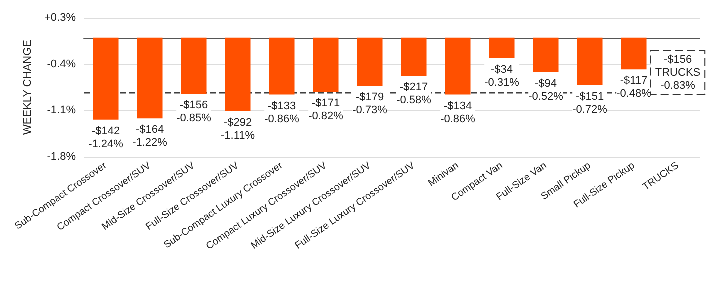 Image resolution: width=720 pixels, height=285 pixels. I want to click on data-label: -$179 -0.73%, so click(370, 104).